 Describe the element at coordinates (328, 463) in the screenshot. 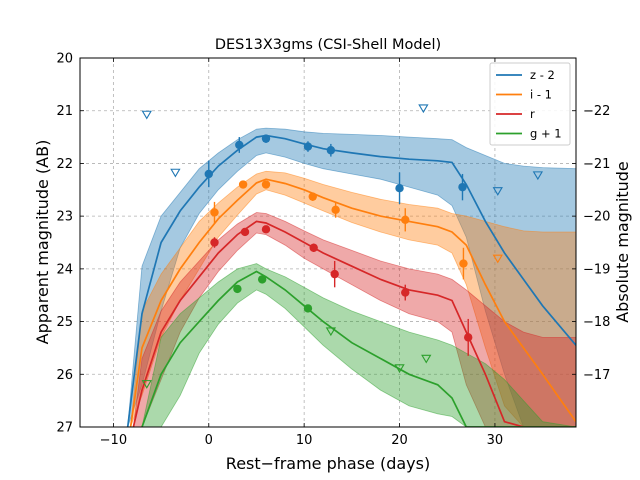

I see `x-axis-label: Rest−frame phase (days)` at that location.